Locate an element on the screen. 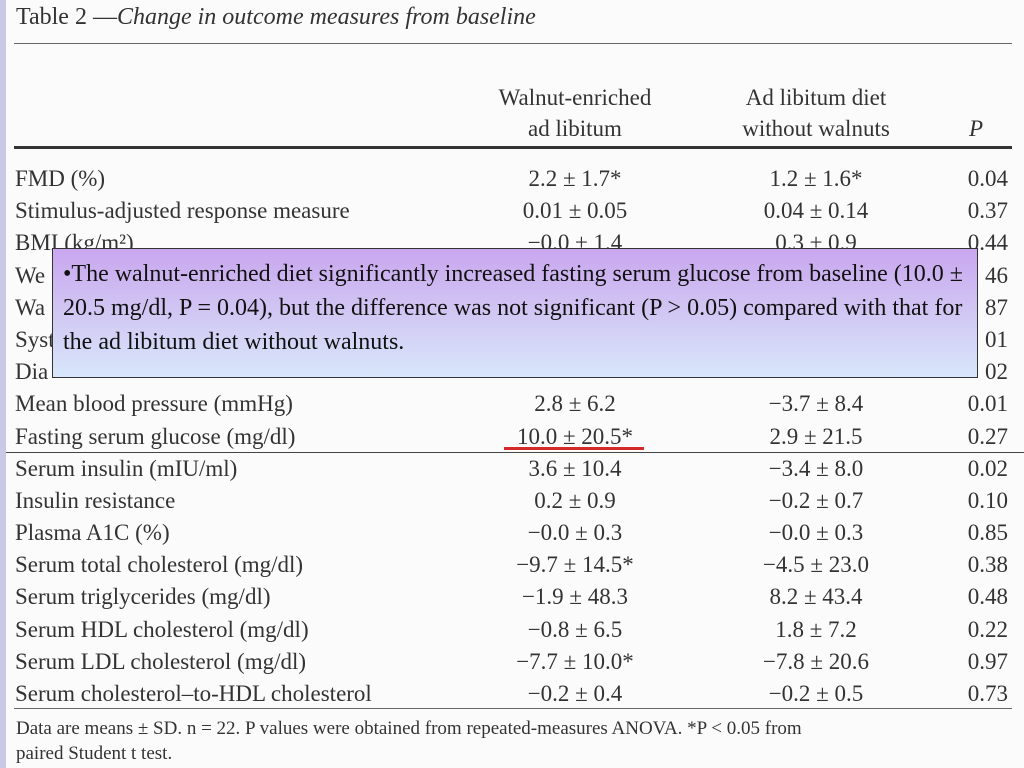 Image resolution: width=1024 pixels, height=768 pixels. walnut-value: 10.0 ± 20.5* is located at coordinates (575, 436).